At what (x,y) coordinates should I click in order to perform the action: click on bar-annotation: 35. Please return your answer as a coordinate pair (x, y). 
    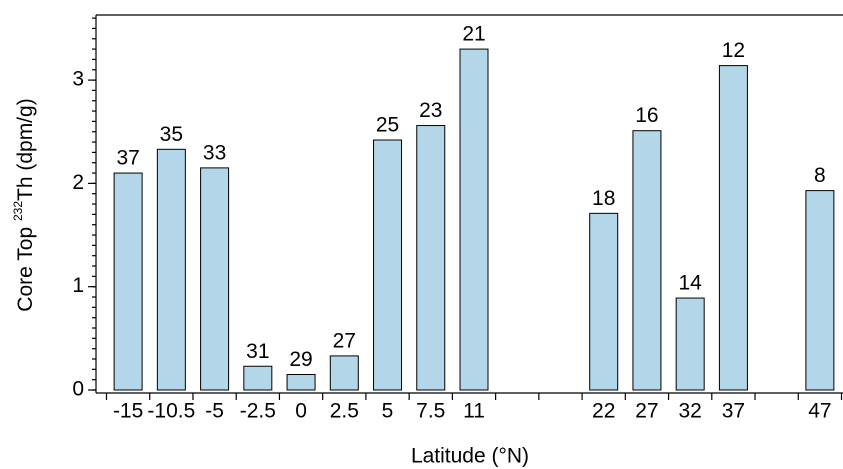
    Looking at the image, I should click on (171, 134).